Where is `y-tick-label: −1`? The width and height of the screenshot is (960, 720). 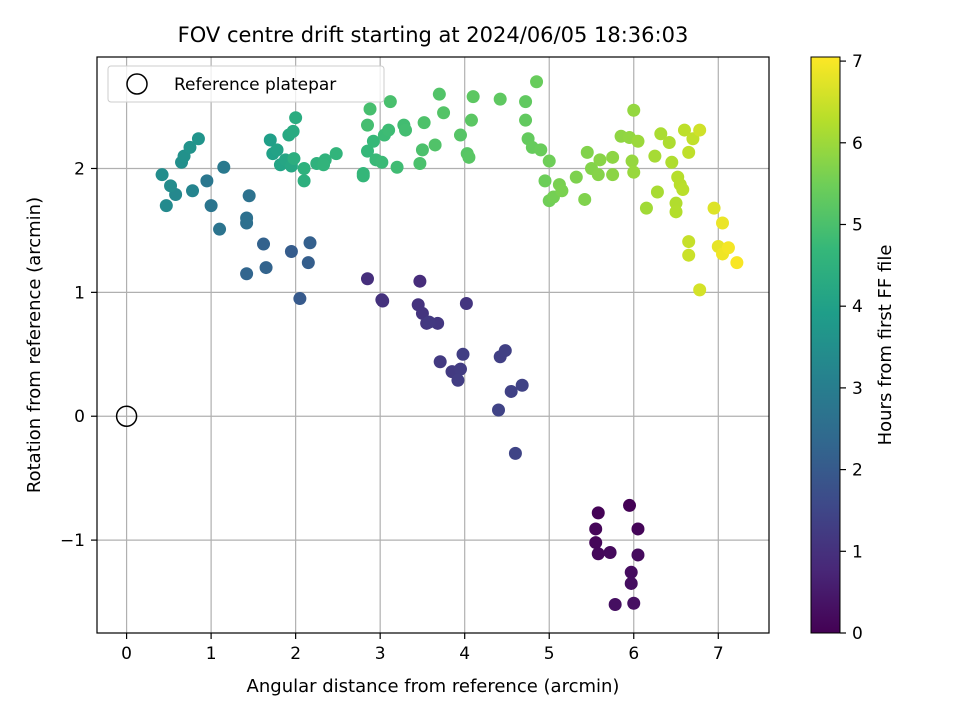 y-tick-label: −1 is located at coordinates (72, 541).